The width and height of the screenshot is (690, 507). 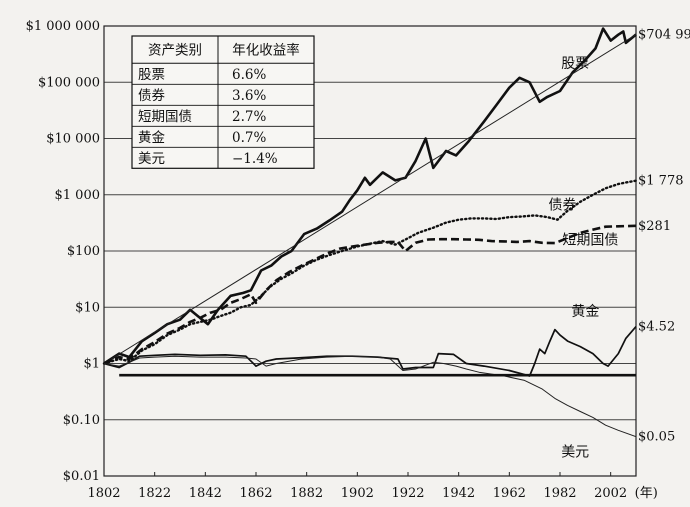 I want to click on x-tick-label: 1822, so click(x=154, y=493).